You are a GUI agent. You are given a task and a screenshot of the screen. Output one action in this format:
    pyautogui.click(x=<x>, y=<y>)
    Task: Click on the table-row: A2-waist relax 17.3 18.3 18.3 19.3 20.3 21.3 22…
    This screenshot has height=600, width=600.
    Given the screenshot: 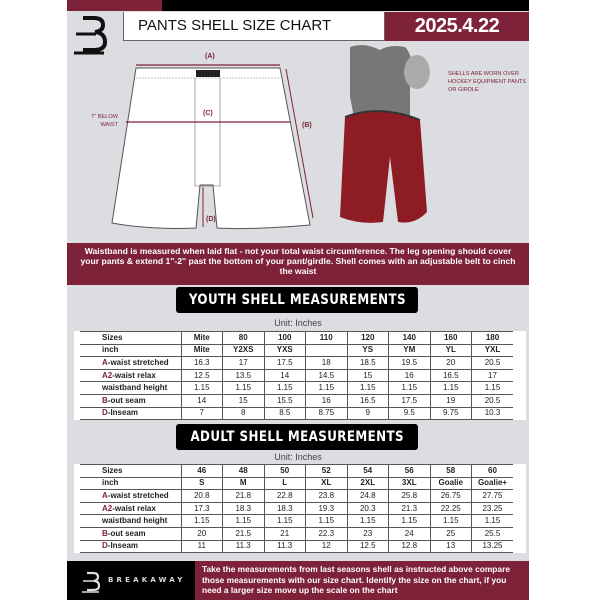 What is the action you would take?
    pyautogui.click(x=296, y=509)
    